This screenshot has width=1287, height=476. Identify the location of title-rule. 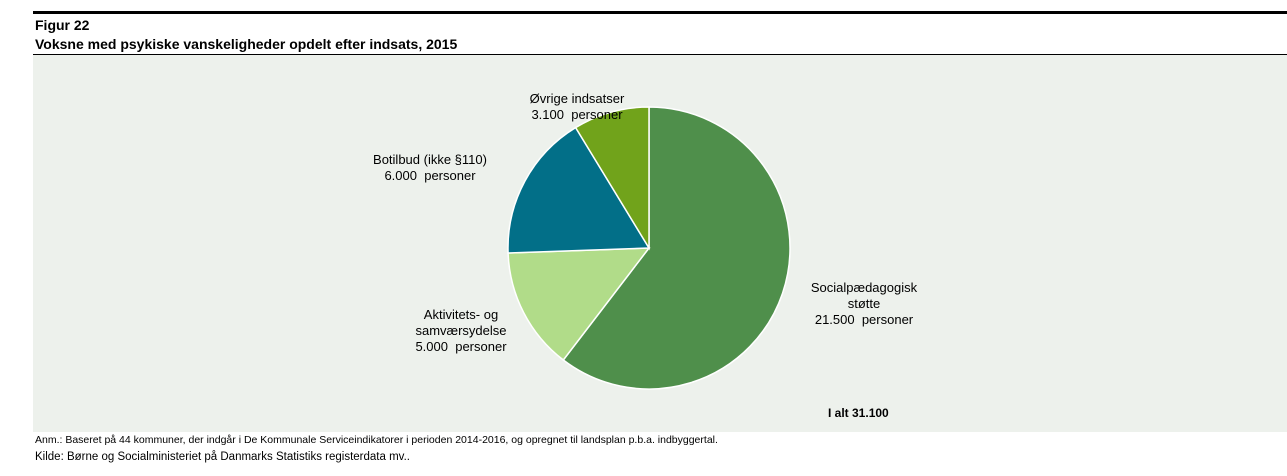
(660, 54).